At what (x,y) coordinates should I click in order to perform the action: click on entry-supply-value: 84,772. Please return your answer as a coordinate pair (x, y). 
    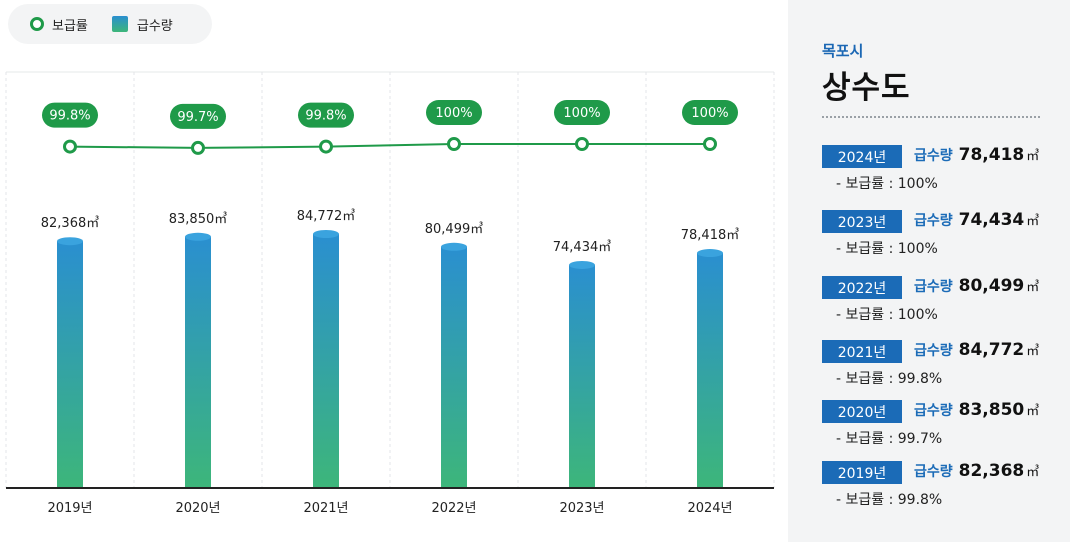
    Looking at the image, I should click on (991, 350).